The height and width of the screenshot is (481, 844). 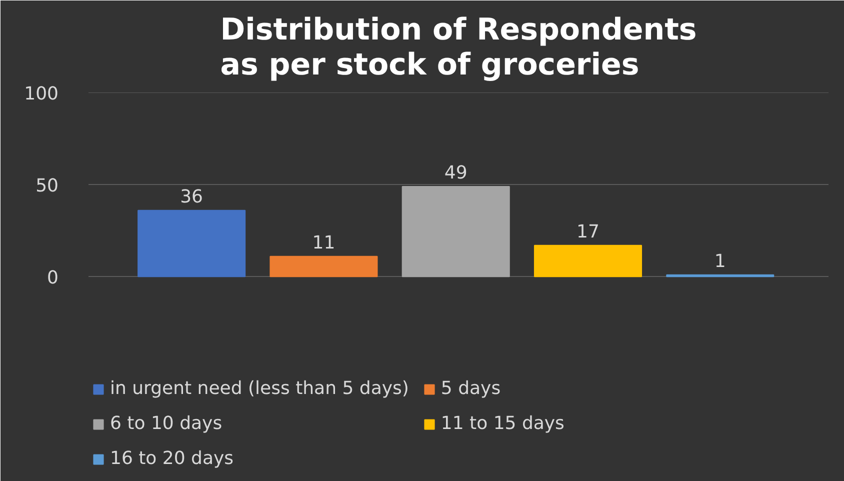 I want to click on data-label: 11, so click(x=324, y=243).